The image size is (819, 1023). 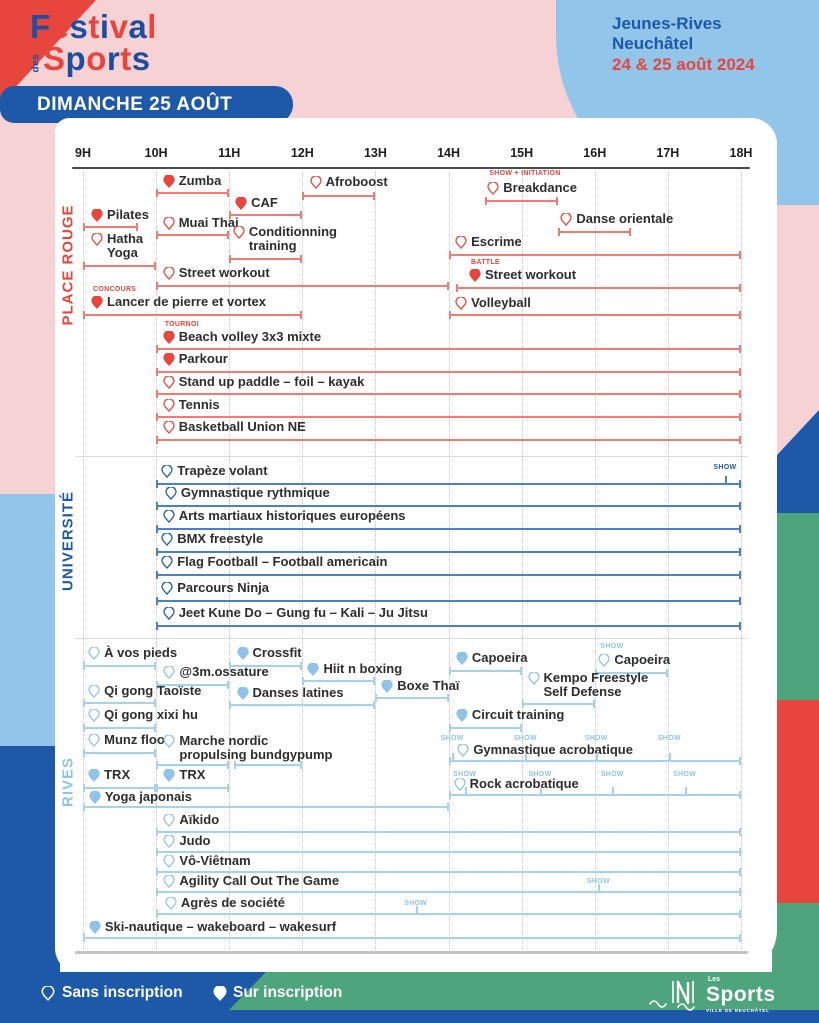 What do you see at coordinates (271, 381) in the screenshot?
I see `activity-label: Stand up paddle – foil – kayak` at bounding box center [271, 381].